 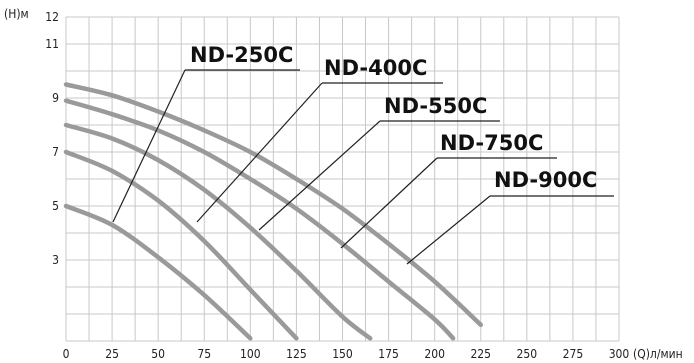 What do you see at coordinates (296, 354) in the screenshot?
I see `x-tick-label: 125` at bounding box center [296, 354].